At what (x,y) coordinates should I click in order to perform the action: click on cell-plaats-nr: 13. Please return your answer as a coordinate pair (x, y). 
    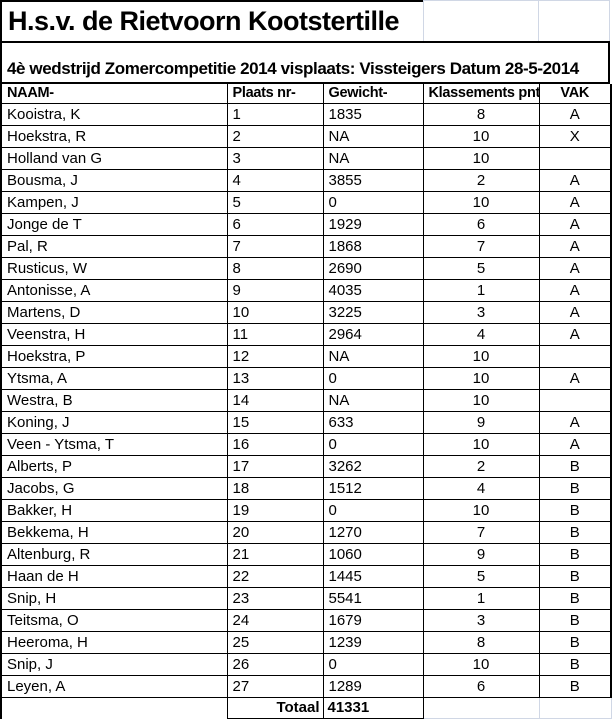
    Looking at the image, I should click on (275, 378).